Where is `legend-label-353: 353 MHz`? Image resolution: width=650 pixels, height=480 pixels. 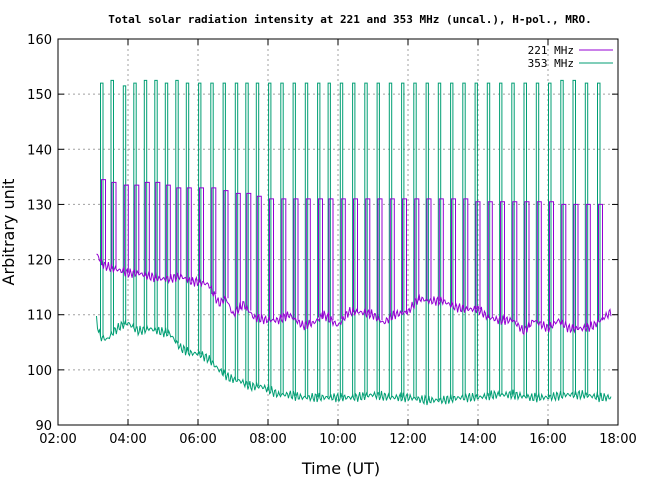
legend-label-353: 353 MHz is located at coordinates (551, 63).